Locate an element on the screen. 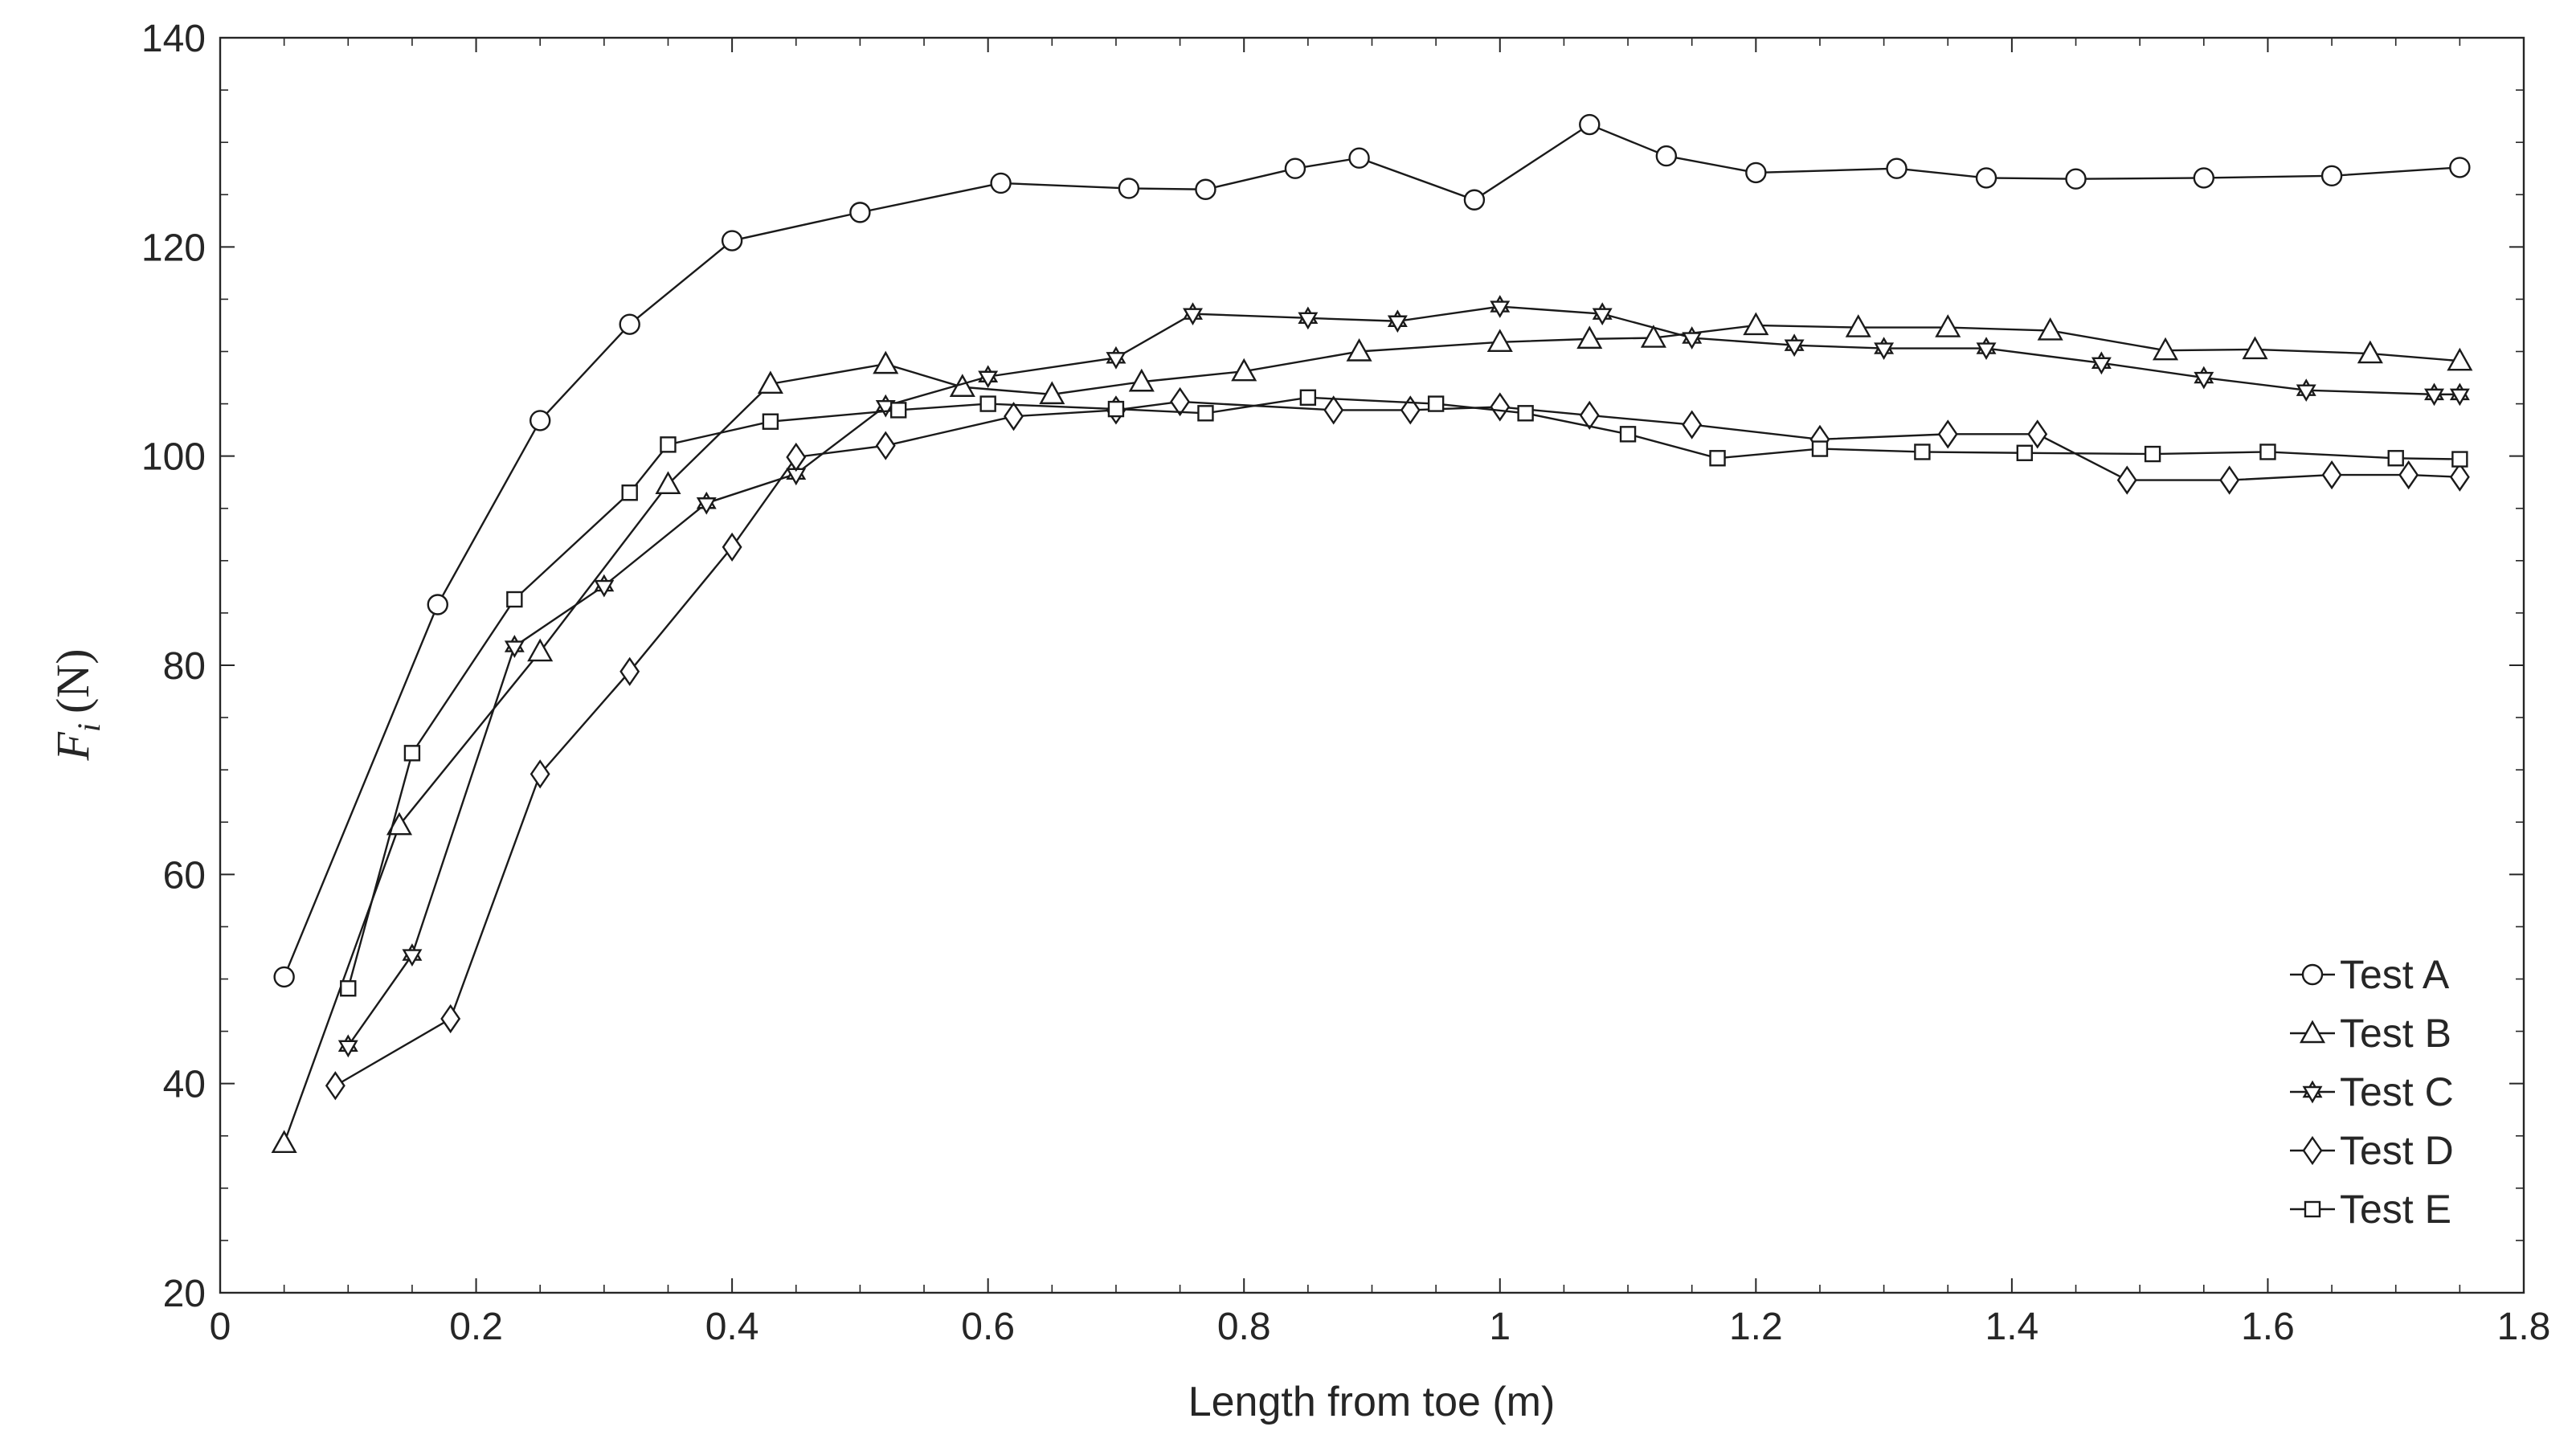  x-tick-label: 0 is located at coordinates (220, 1327).